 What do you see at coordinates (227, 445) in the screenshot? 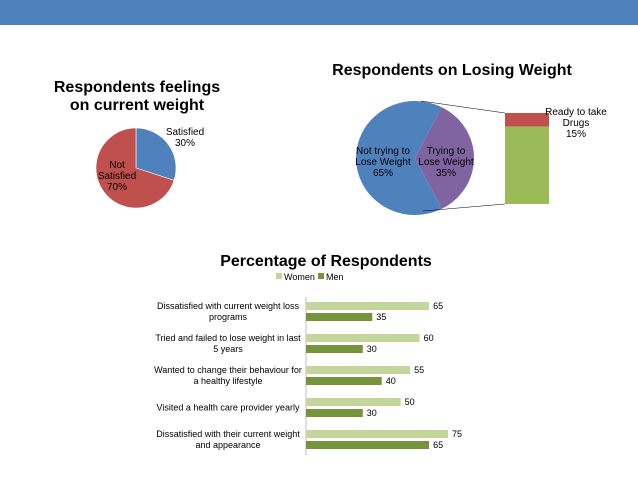
I see `bar-category-label-4-1: and appearance` at bounding box center [227, 445].